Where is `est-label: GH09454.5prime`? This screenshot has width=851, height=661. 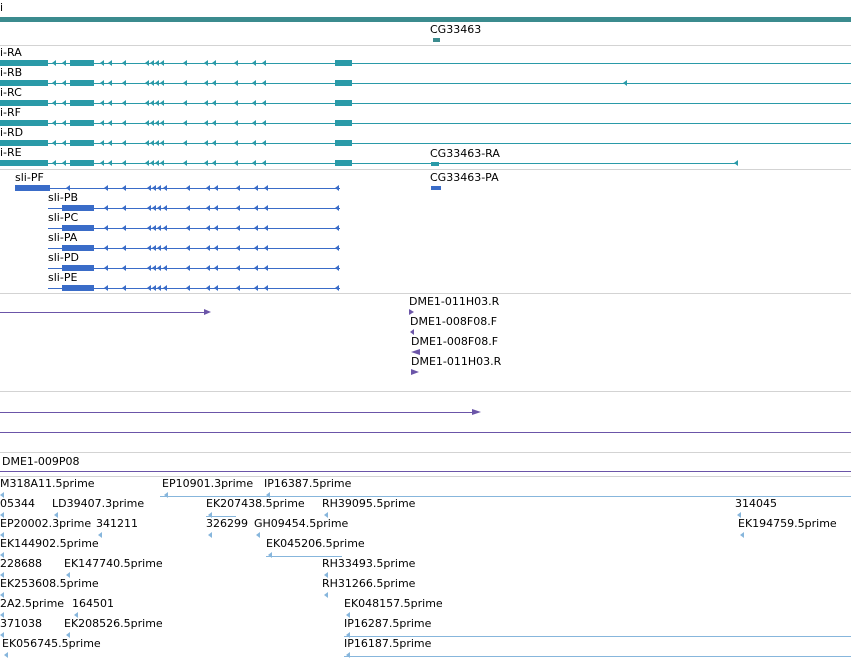 est-label: GH09454.5prime is located at coordinates (301, 523).